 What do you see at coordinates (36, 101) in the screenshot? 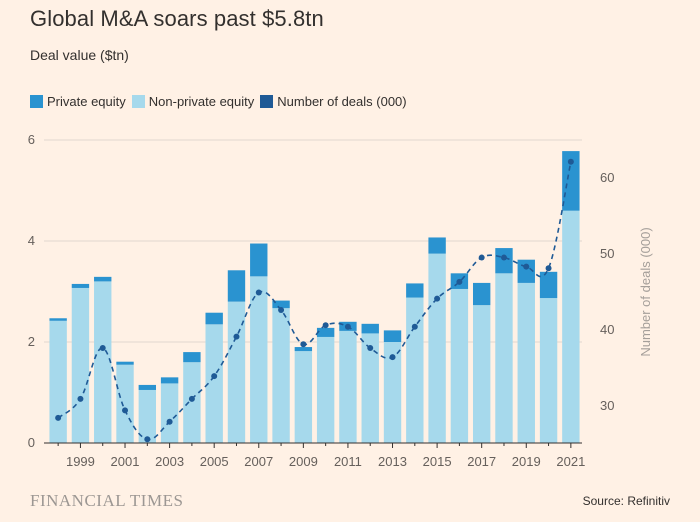
I see `legend-swatch-private-equity` at bounding box center [36, 101].